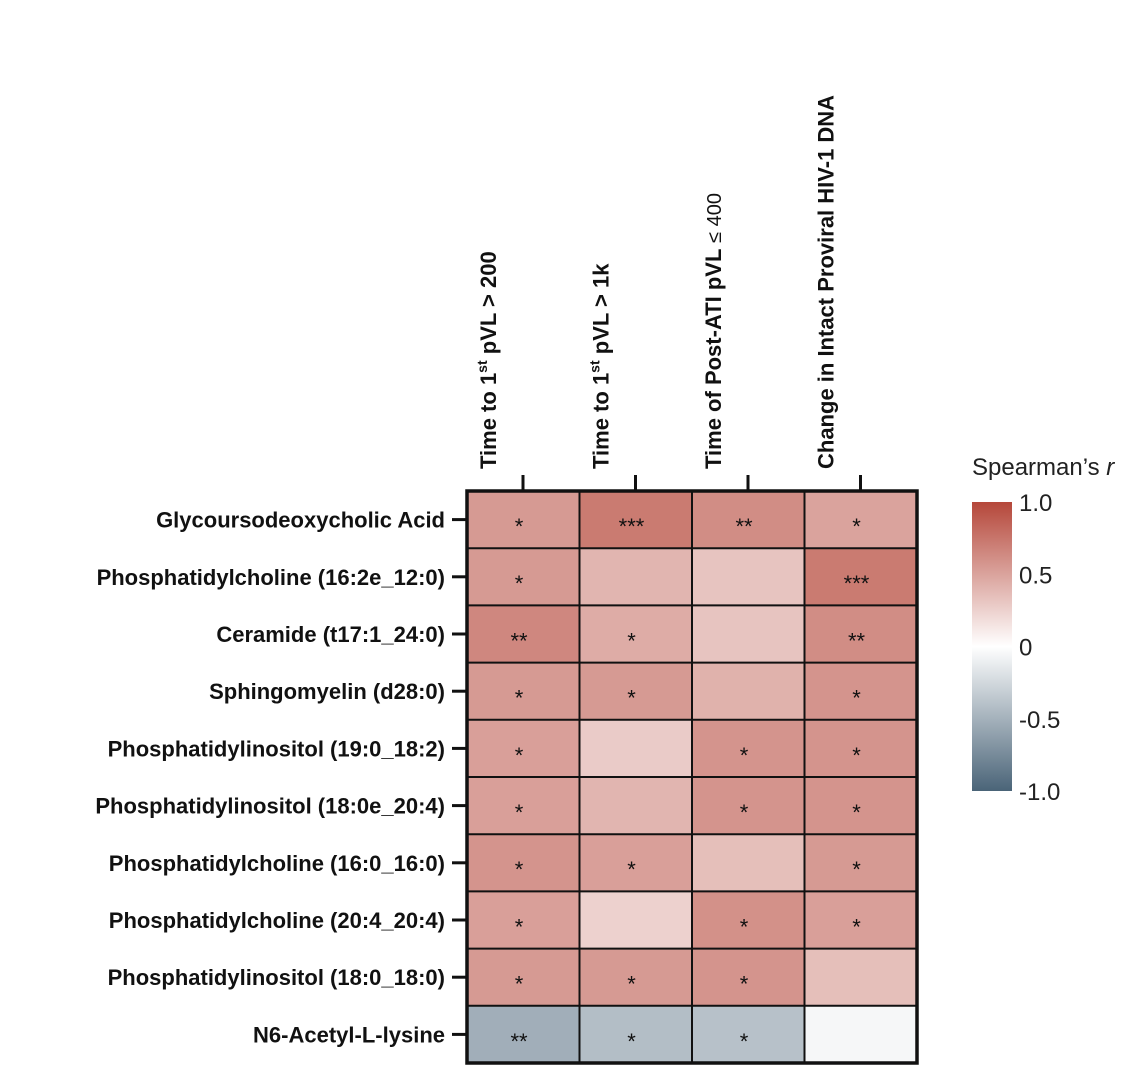 Image resolution: width=1147 pixels, height=1069 pixels. I want to click on colorbar-gradient, so click(992, 646).